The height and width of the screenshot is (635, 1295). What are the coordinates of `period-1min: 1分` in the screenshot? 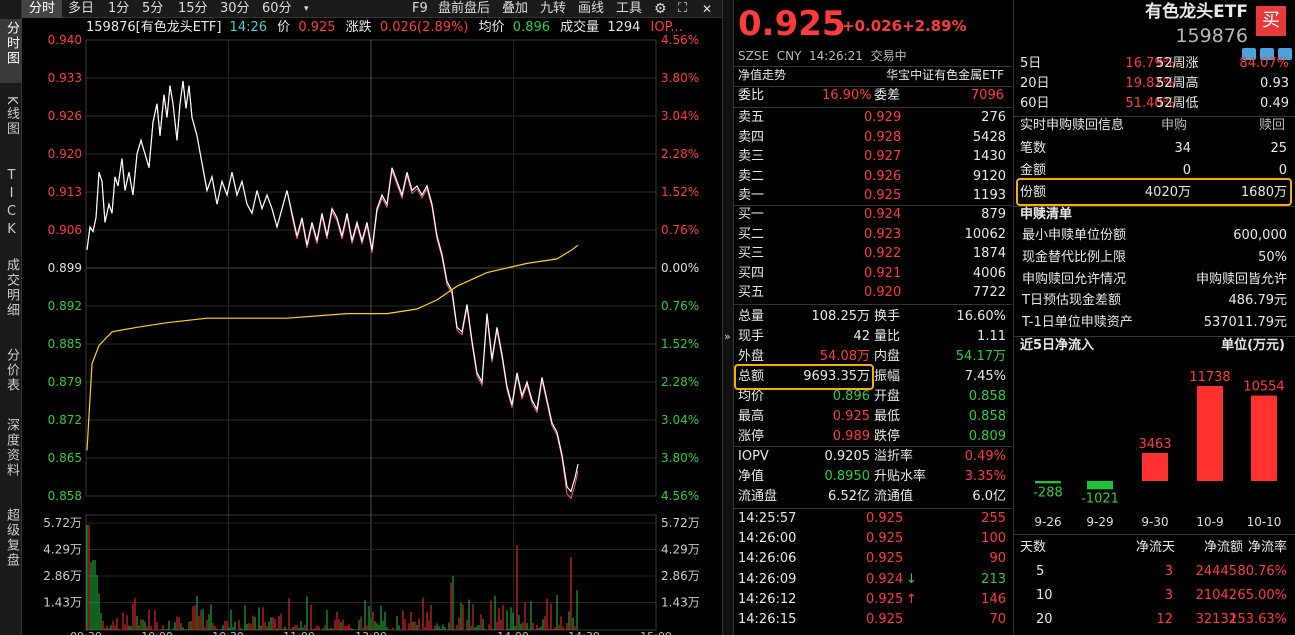 It's located at (119, 8).